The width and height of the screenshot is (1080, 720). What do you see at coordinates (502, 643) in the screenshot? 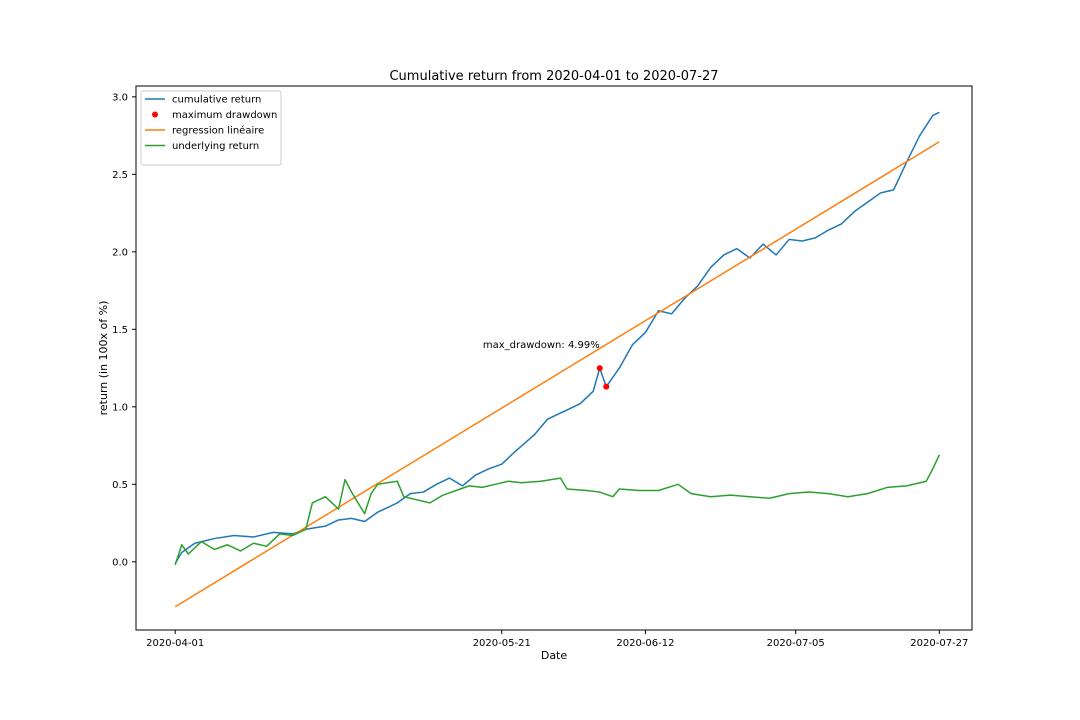
I see `x-tick-label-1: 2020-05-21` at bounding box center [502, 643].